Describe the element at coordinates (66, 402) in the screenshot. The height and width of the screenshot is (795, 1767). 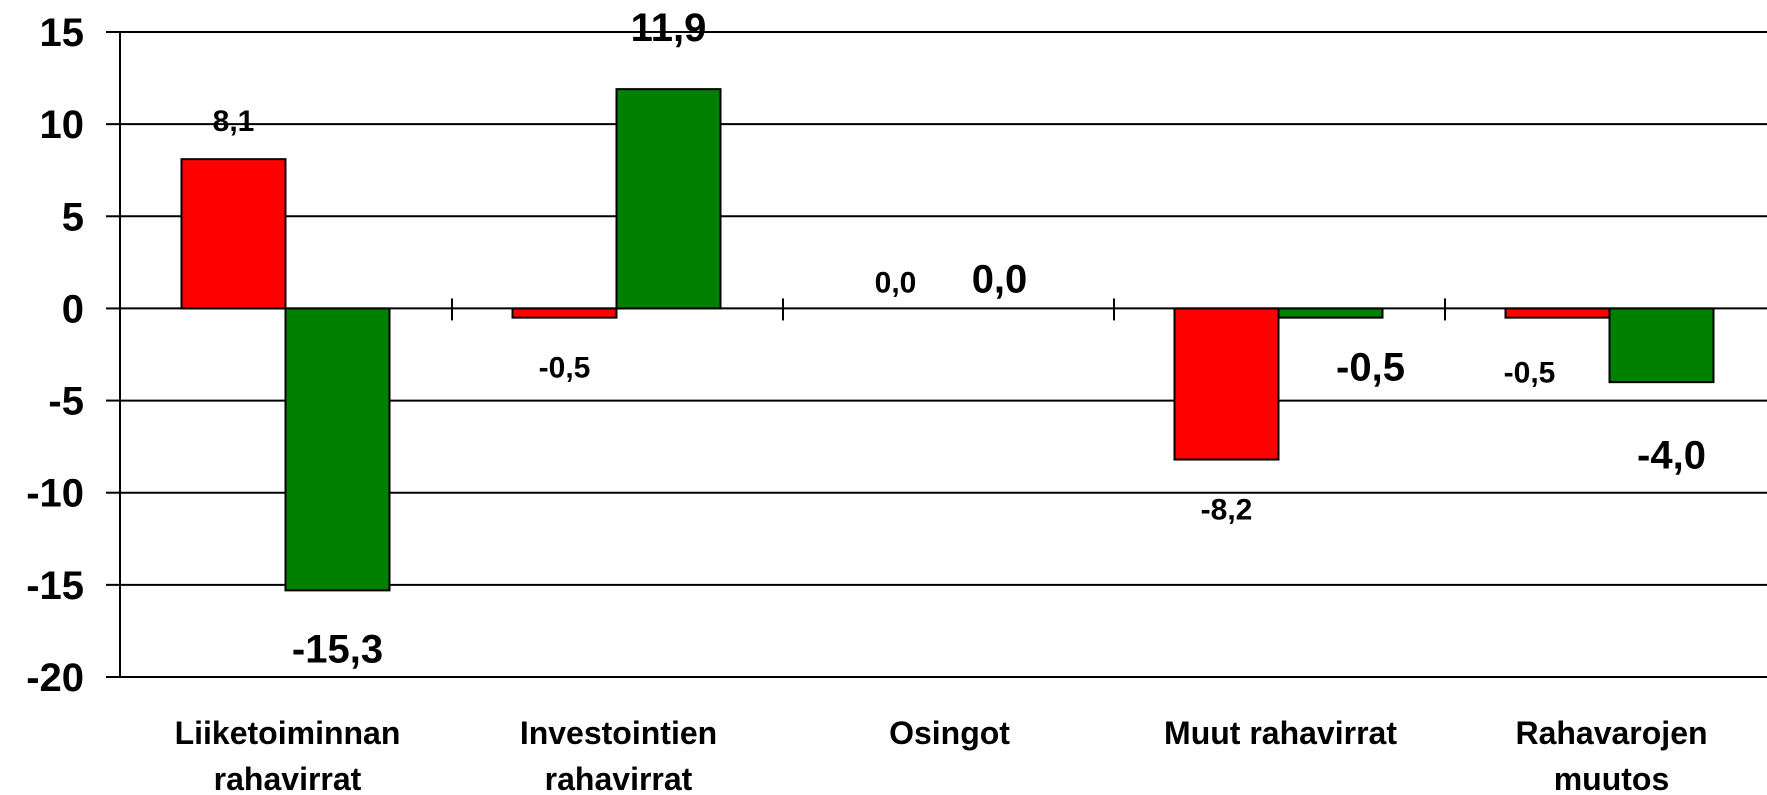
I see `y-tick-label: -5` at that location.